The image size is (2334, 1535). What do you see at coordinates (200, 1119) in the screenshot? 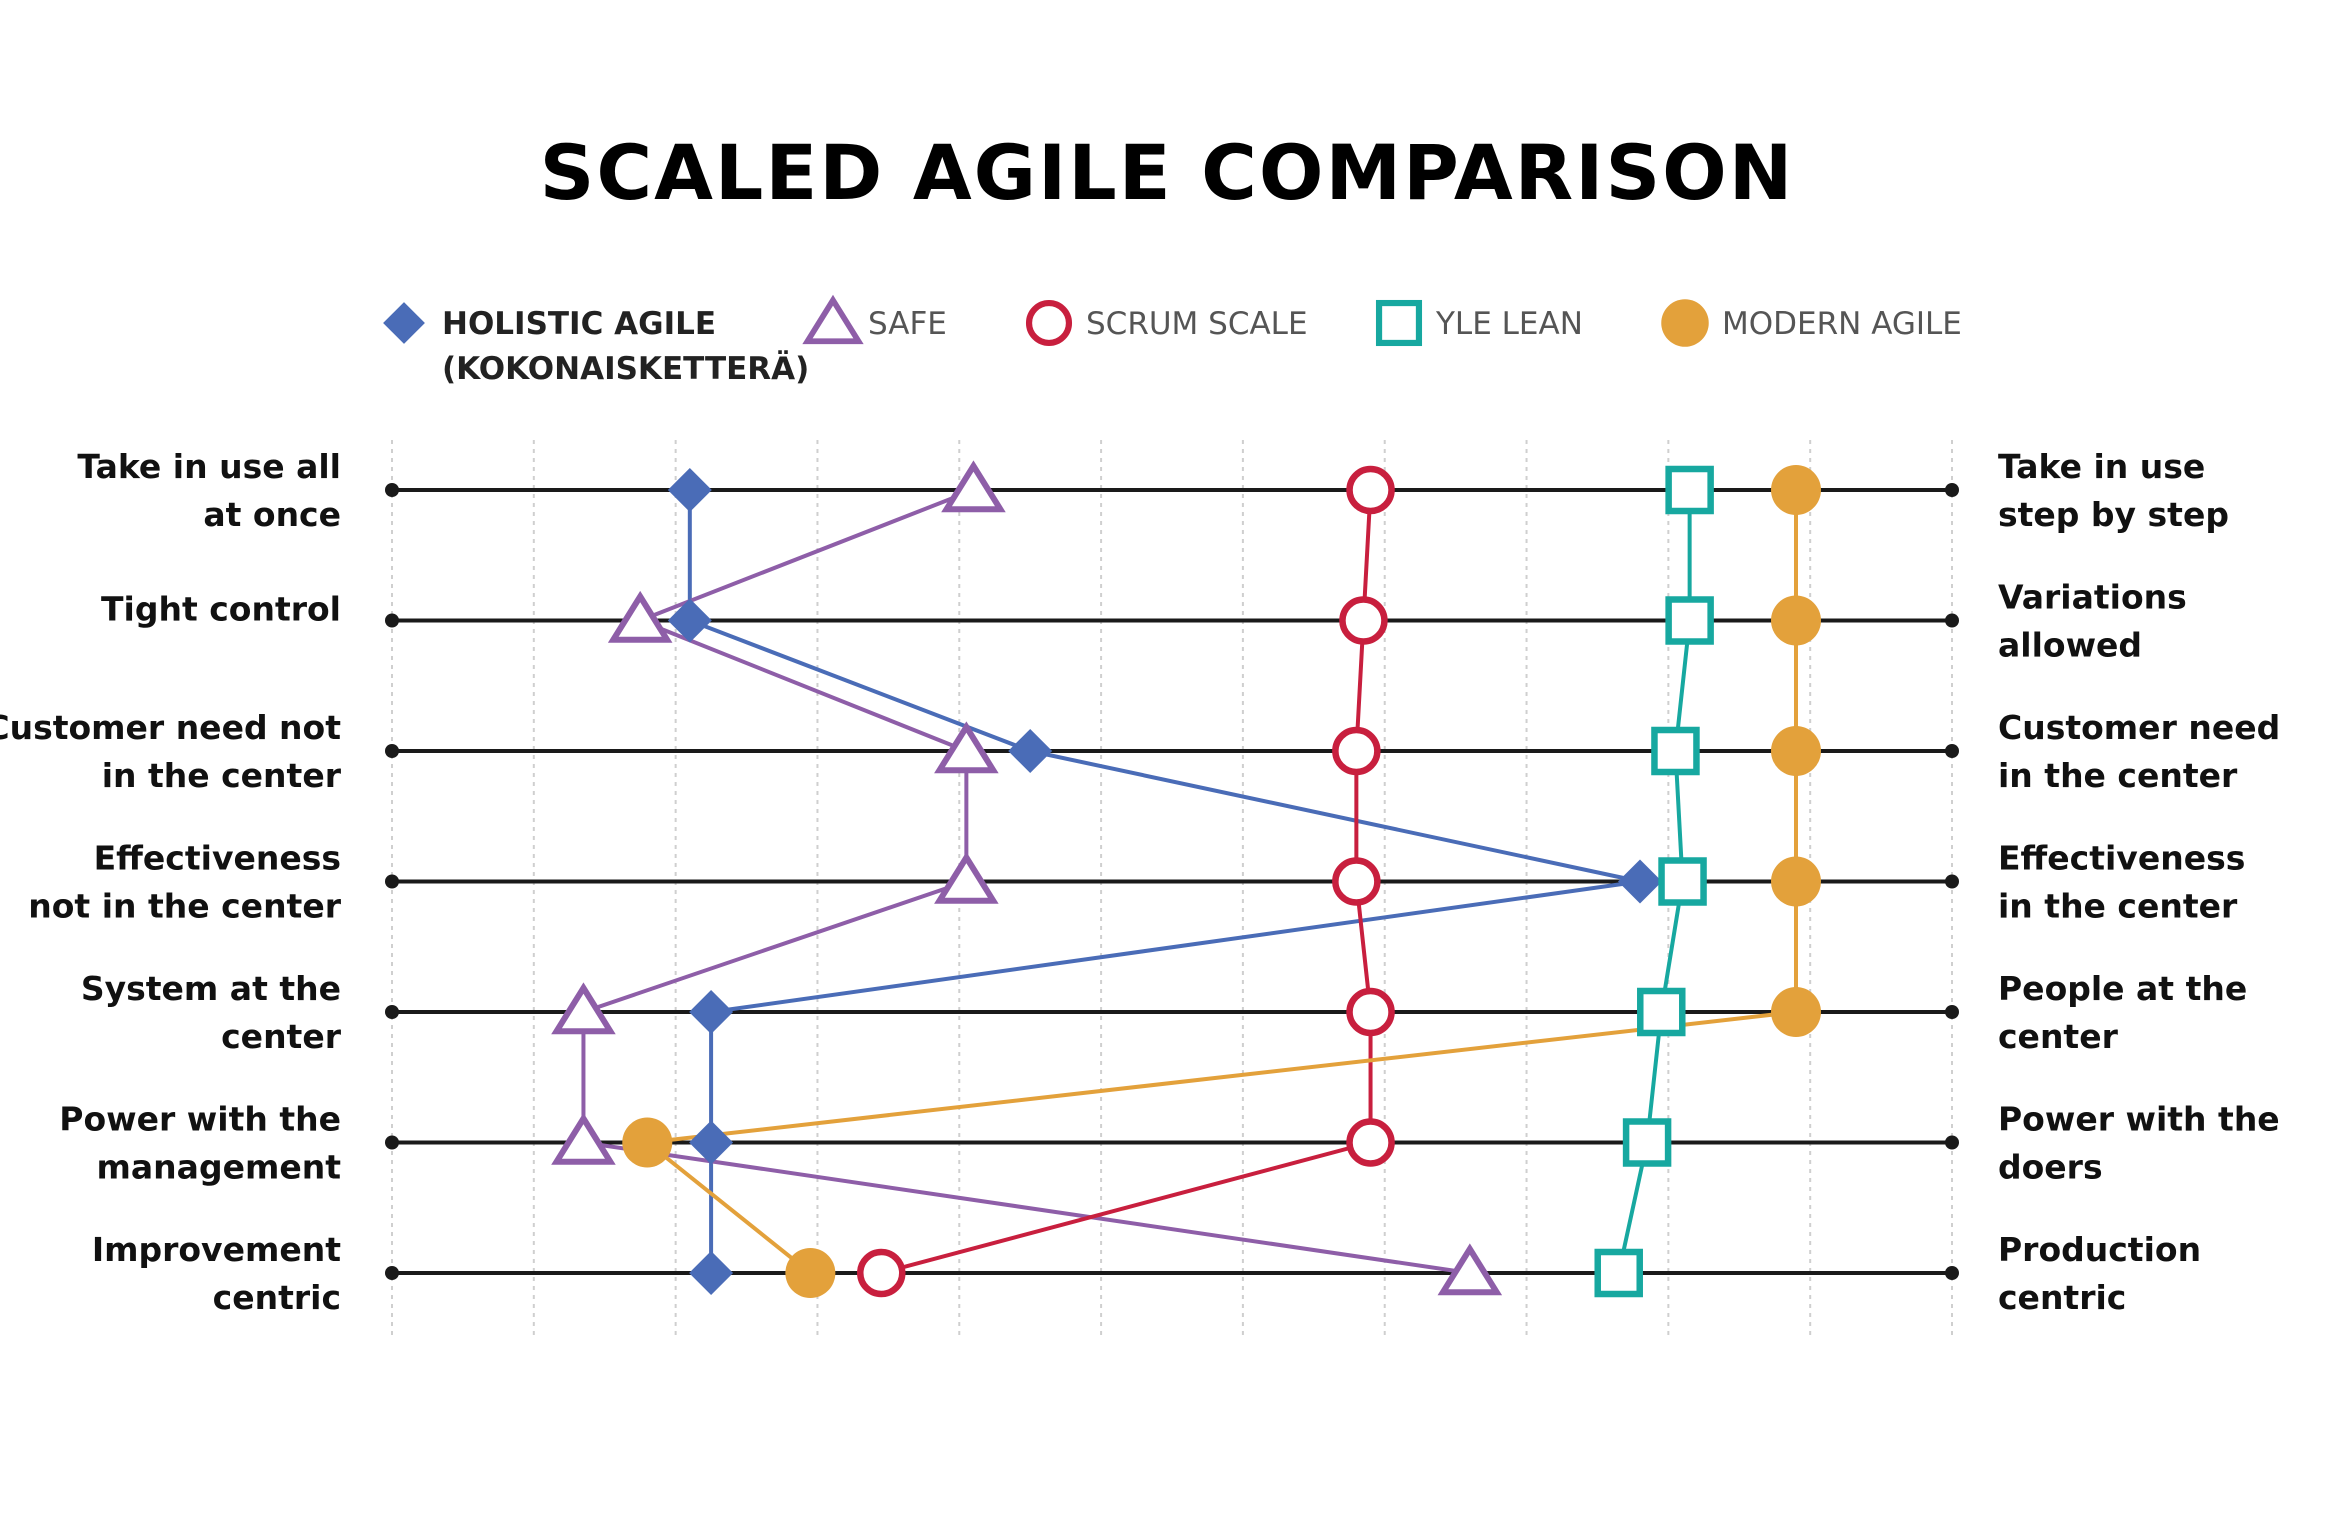
I see `row-label-left: Power with the` at bounding box center [200, 1119].